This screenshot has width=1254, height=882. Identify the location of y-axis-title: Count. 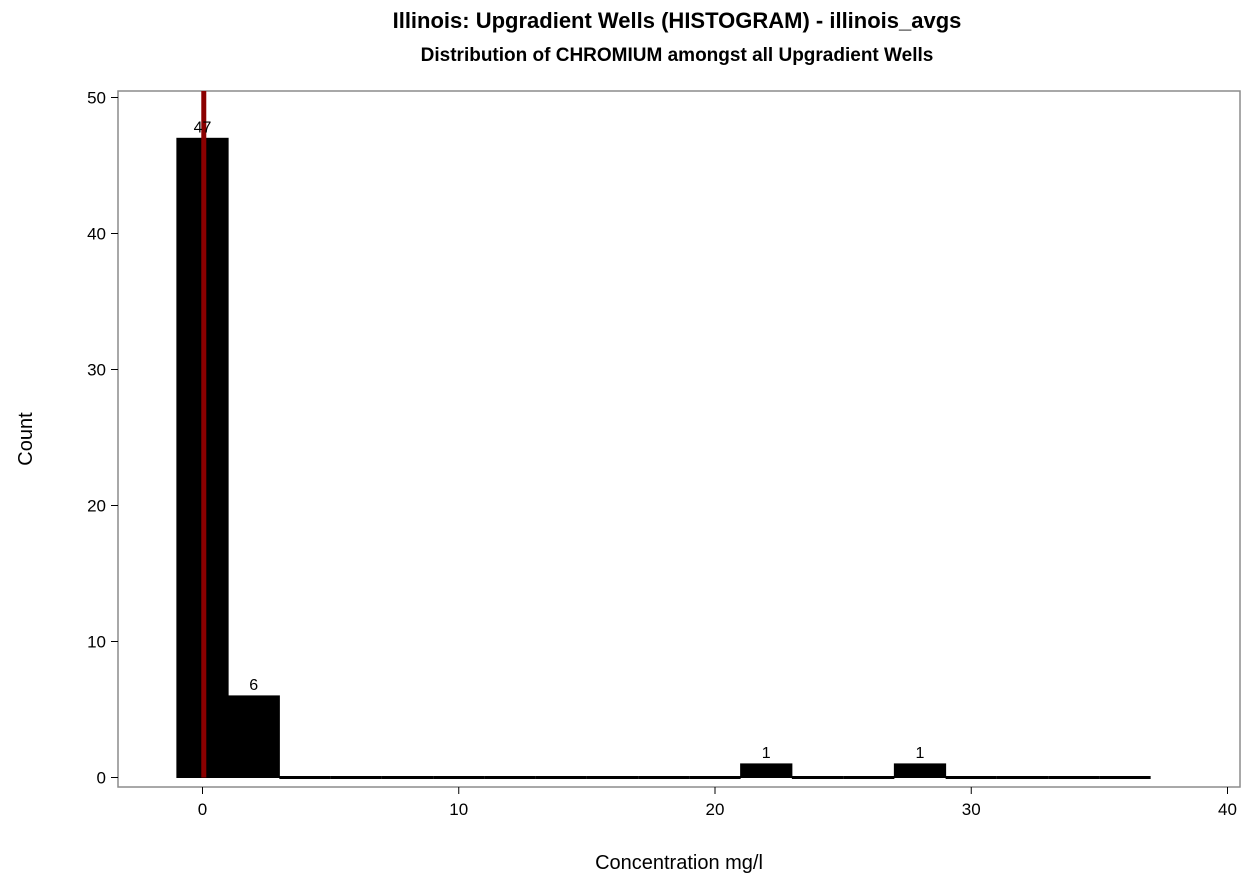
(26, 439).